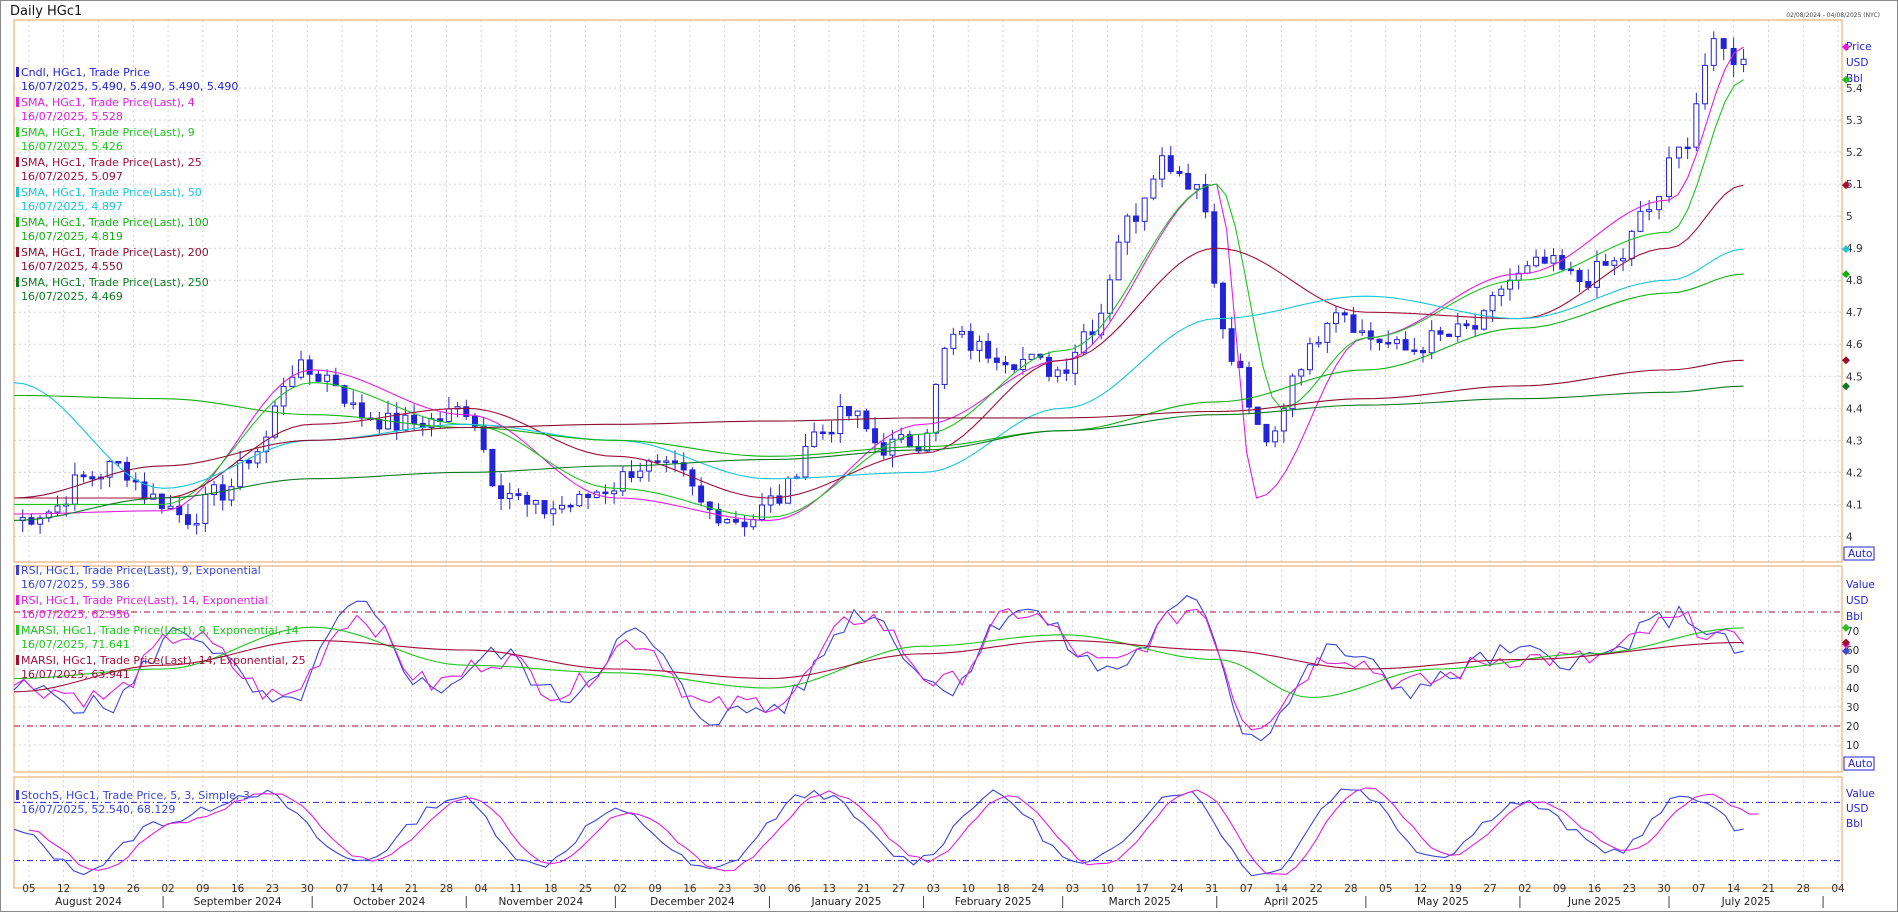 This screenshot has width=1898, height=912. Describe the element at coordinates (1852, 727) in the screenshot. I see `rsi-tick-label: 20` at that location.